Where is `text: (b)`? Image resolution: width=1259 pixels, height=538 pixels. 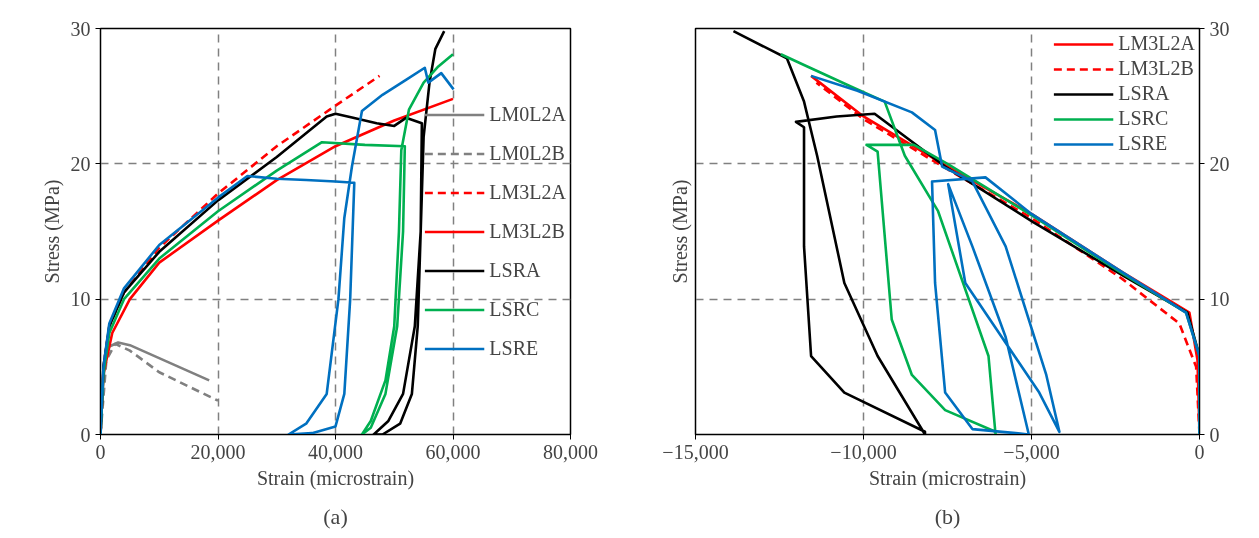
text: (b) is located at coordinates (947, 516).